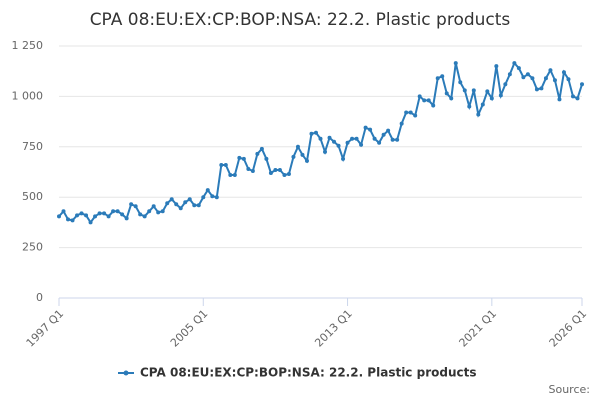 The height and width of the screenshot is (404, 600). I want to click on y-tick-label: 0, so click(39, 297).